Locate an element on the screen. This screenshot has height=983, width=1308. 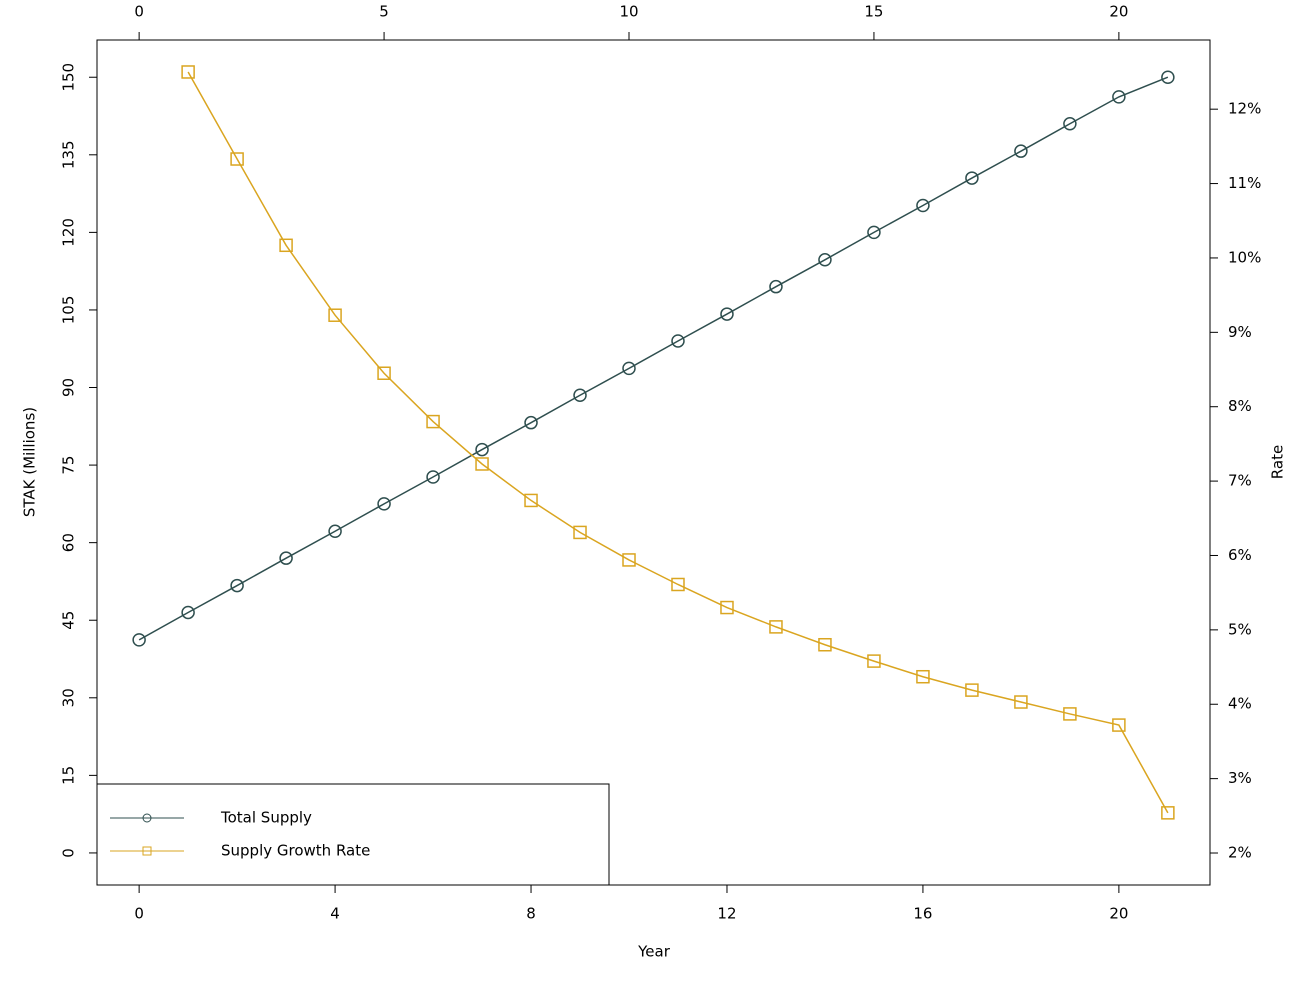
y2-tick-label: 10% is located at coordinates (1244, 257).